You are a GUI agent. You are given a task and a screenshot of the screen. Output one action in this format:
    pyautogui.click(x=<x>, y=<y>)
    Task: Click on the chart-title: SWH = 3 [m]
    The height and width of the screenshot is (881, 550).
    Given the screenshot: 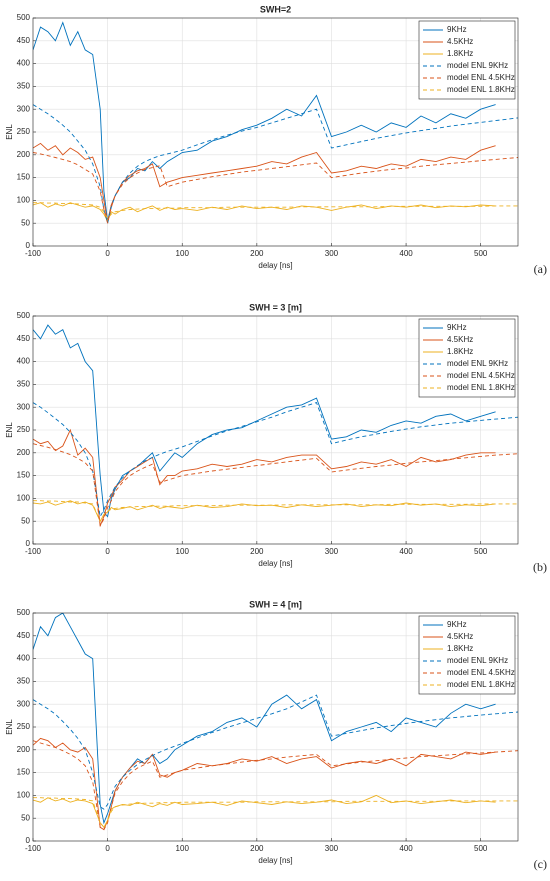 What is the action you would take?
    pyautogui.click(x=275, y=307)
    